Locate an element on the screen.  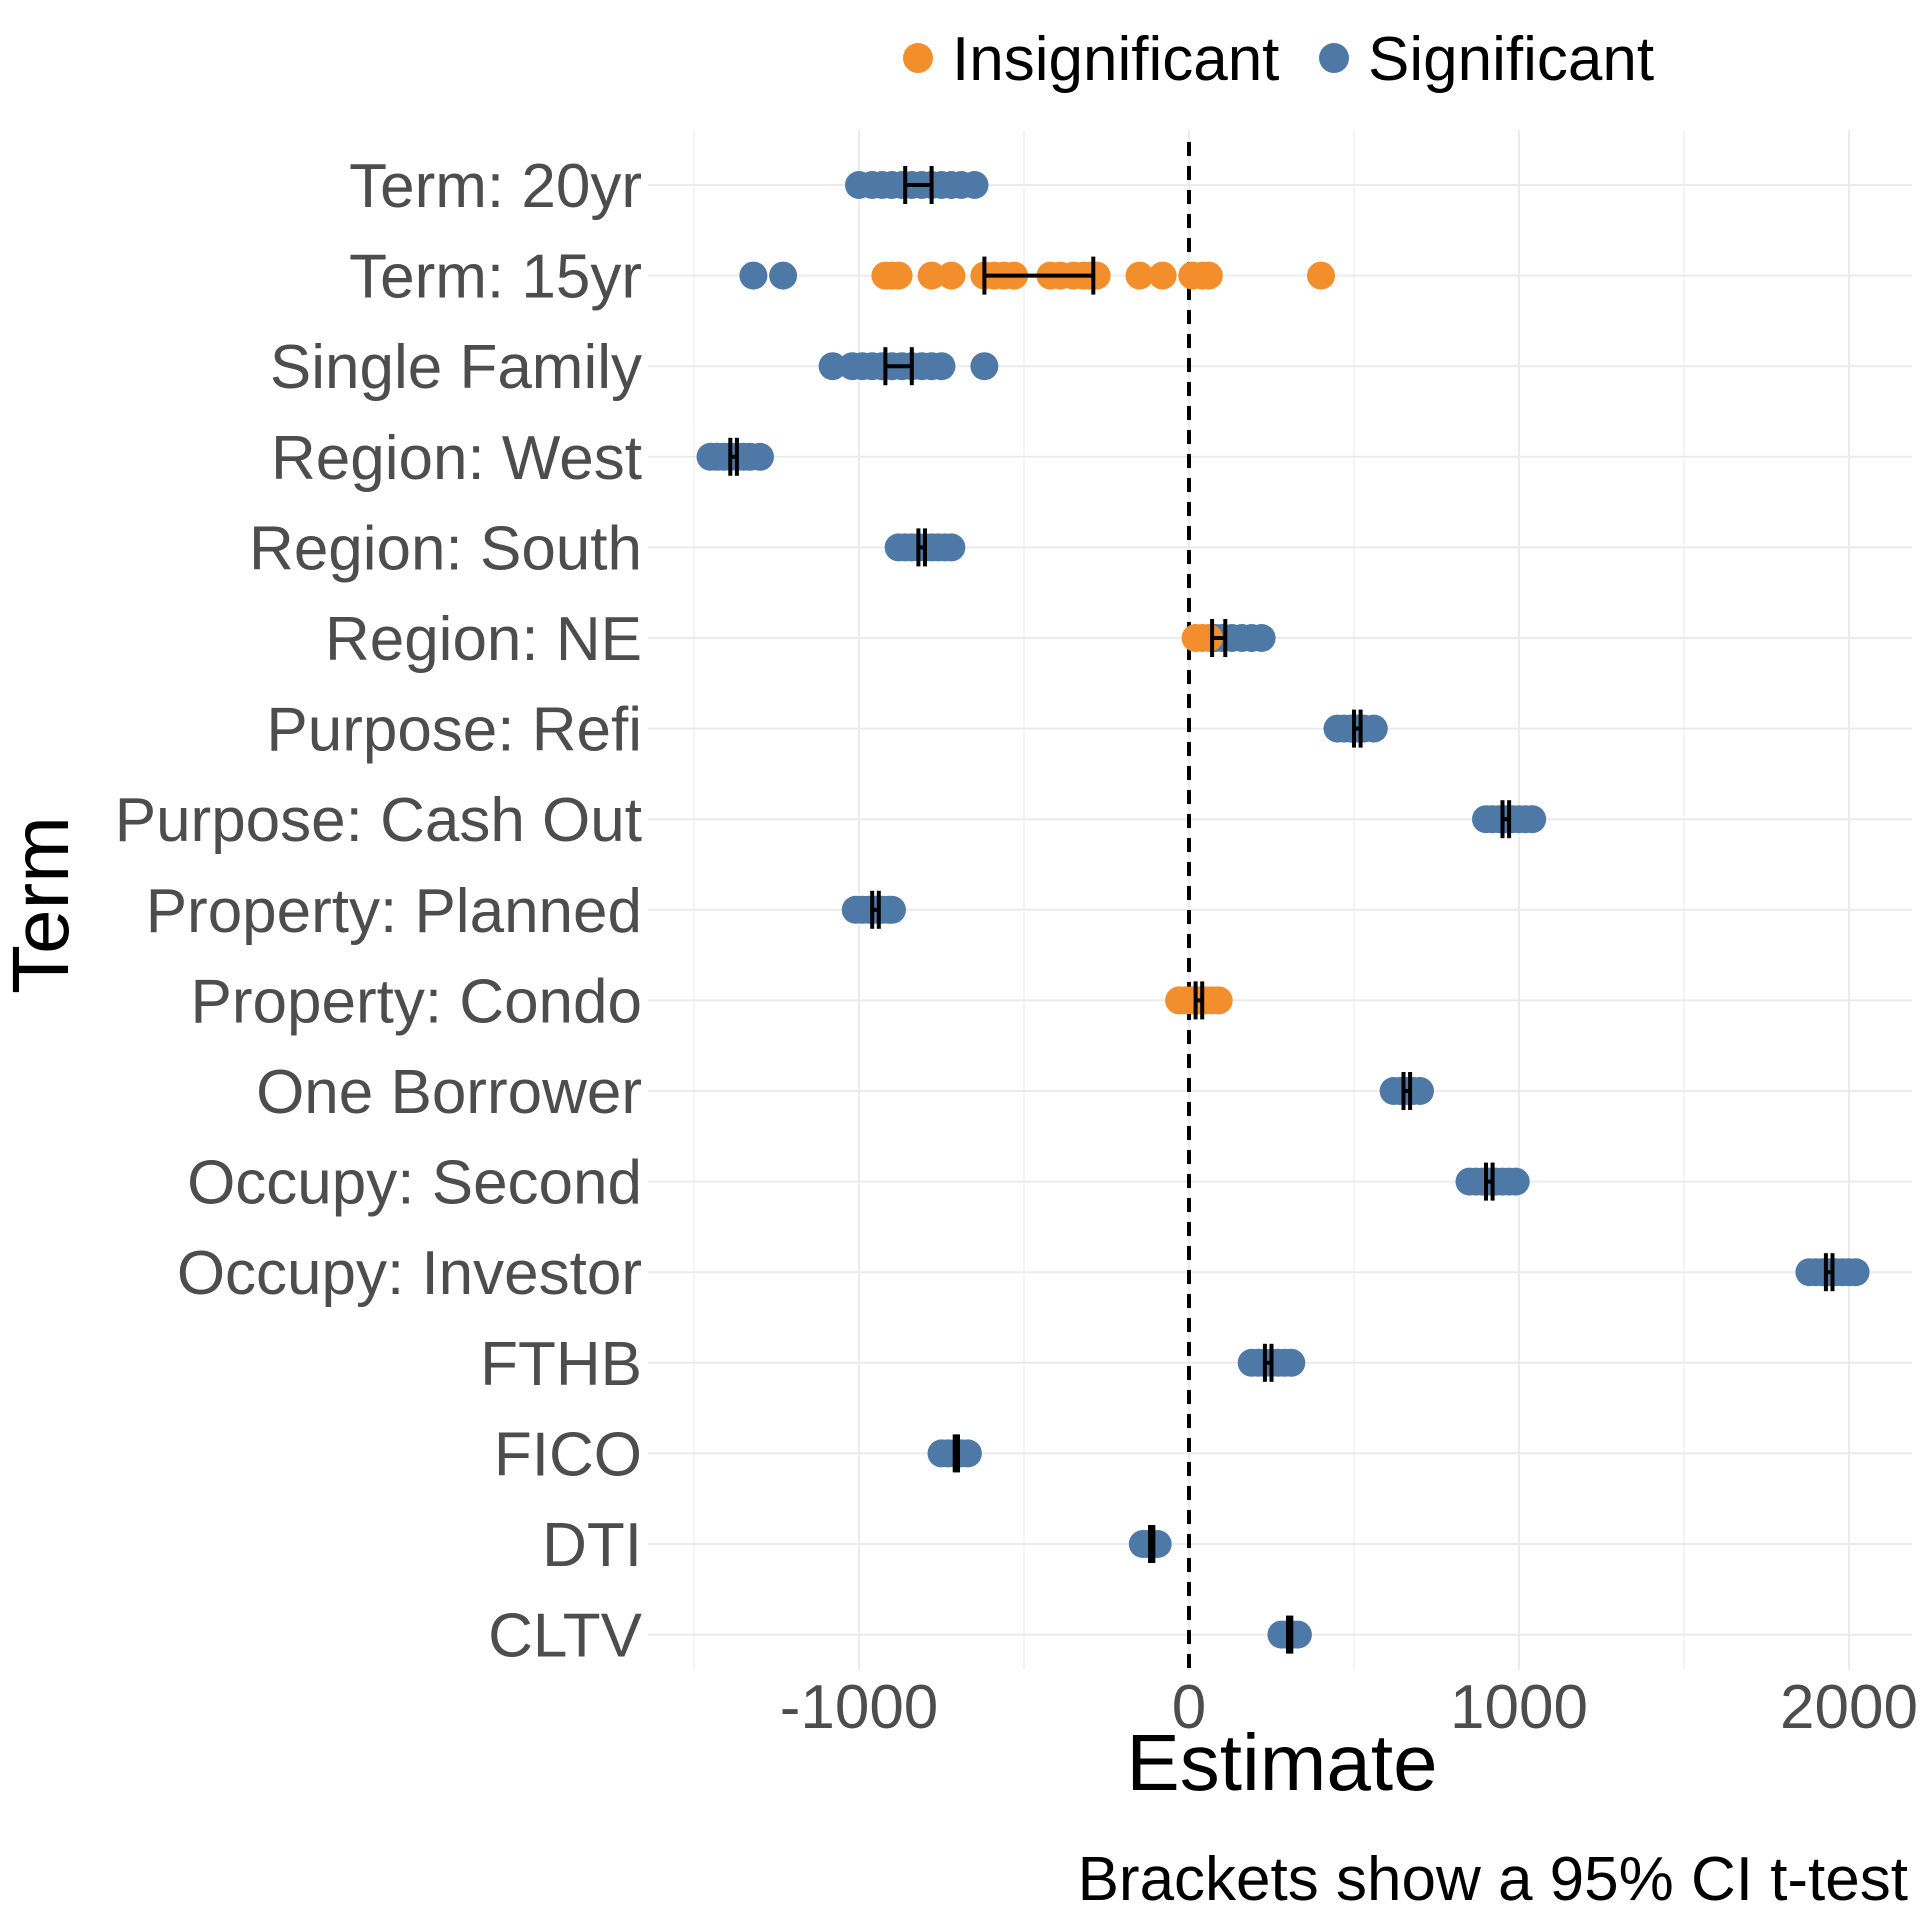
y-tick-label: FICO is located at coordinates (568, 1454).